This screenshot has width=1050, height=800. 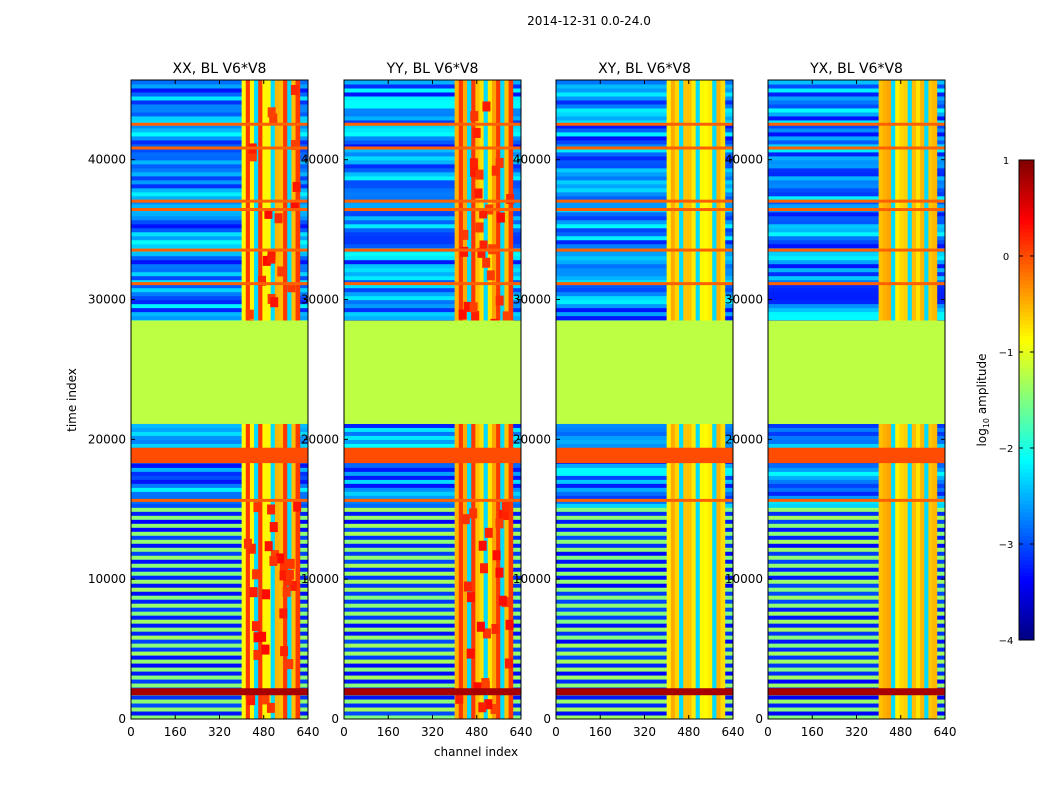 What do you see at coordinates (532, 300) in the screenshot?
I see `y-tick-label: 30000` at bounding box center [532, 300].